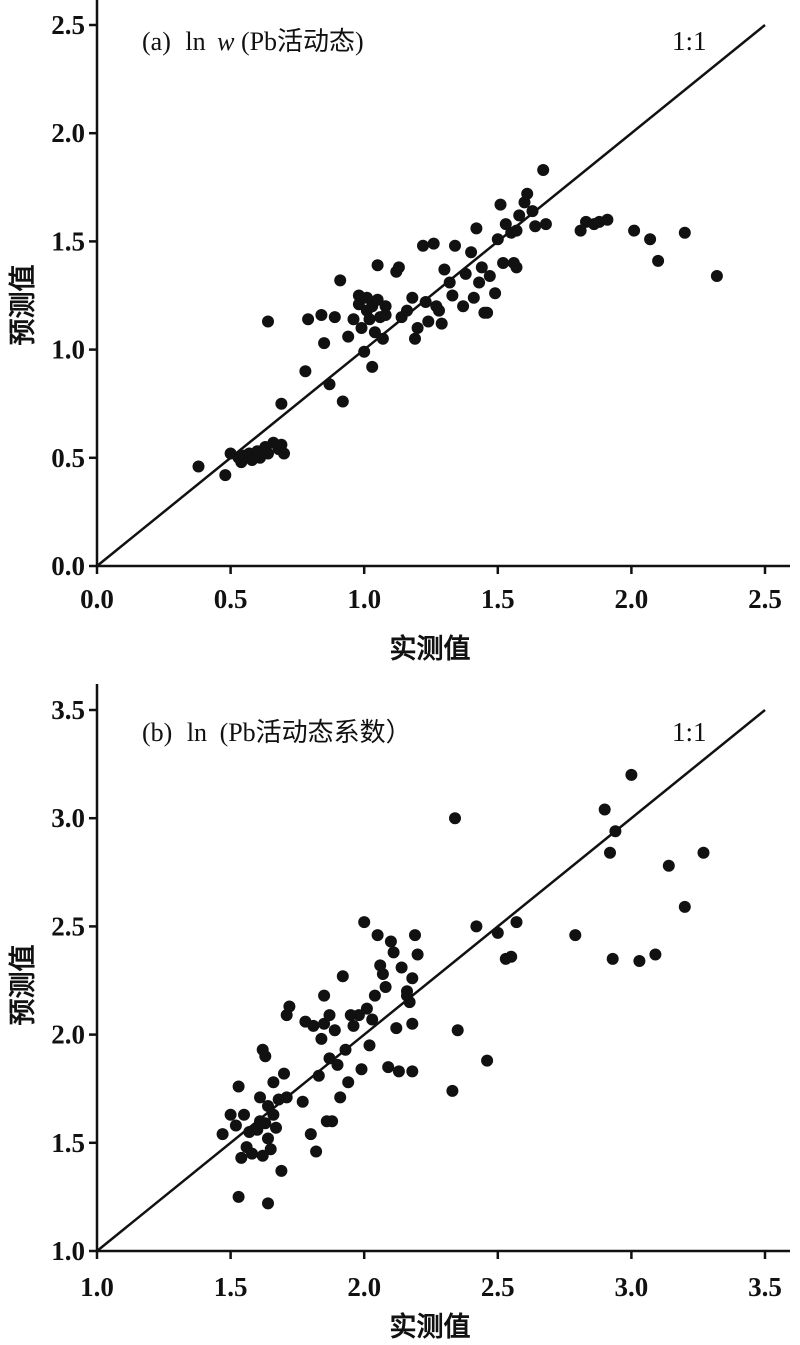 Image resolution: width=800 pixels, height=1345 pixels. What do you see at coordinates (68, 566) in the screenshot?
I see `y-tick-label: 0.0` at bounding box center [68, 566].